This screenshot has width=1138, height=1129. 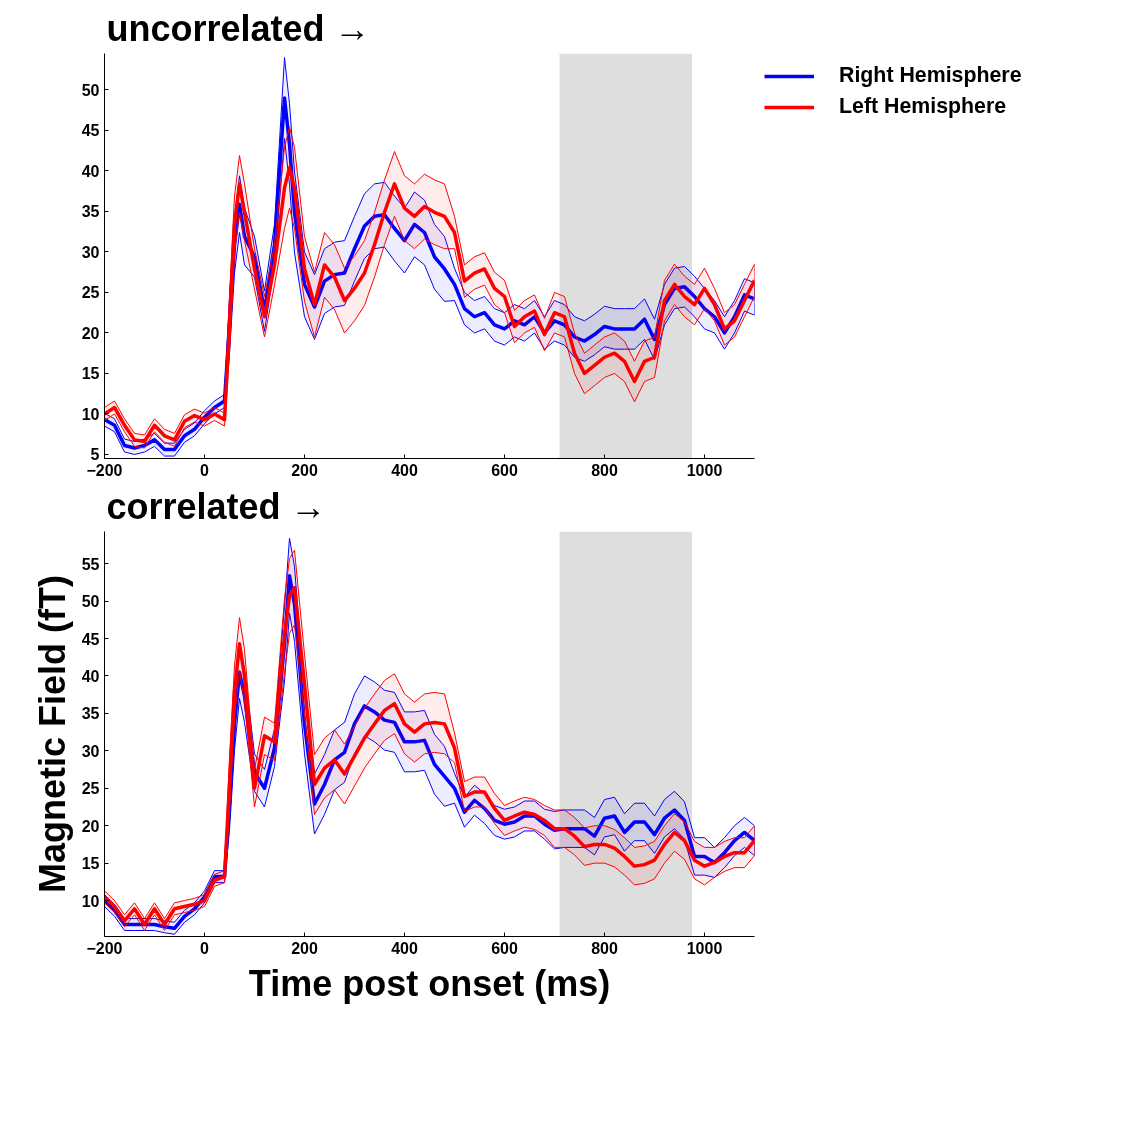 What do you see at coordinates (216, 506) in the screenshot?
I see `chart-title: correlated →` at bounding box center [216, 506].